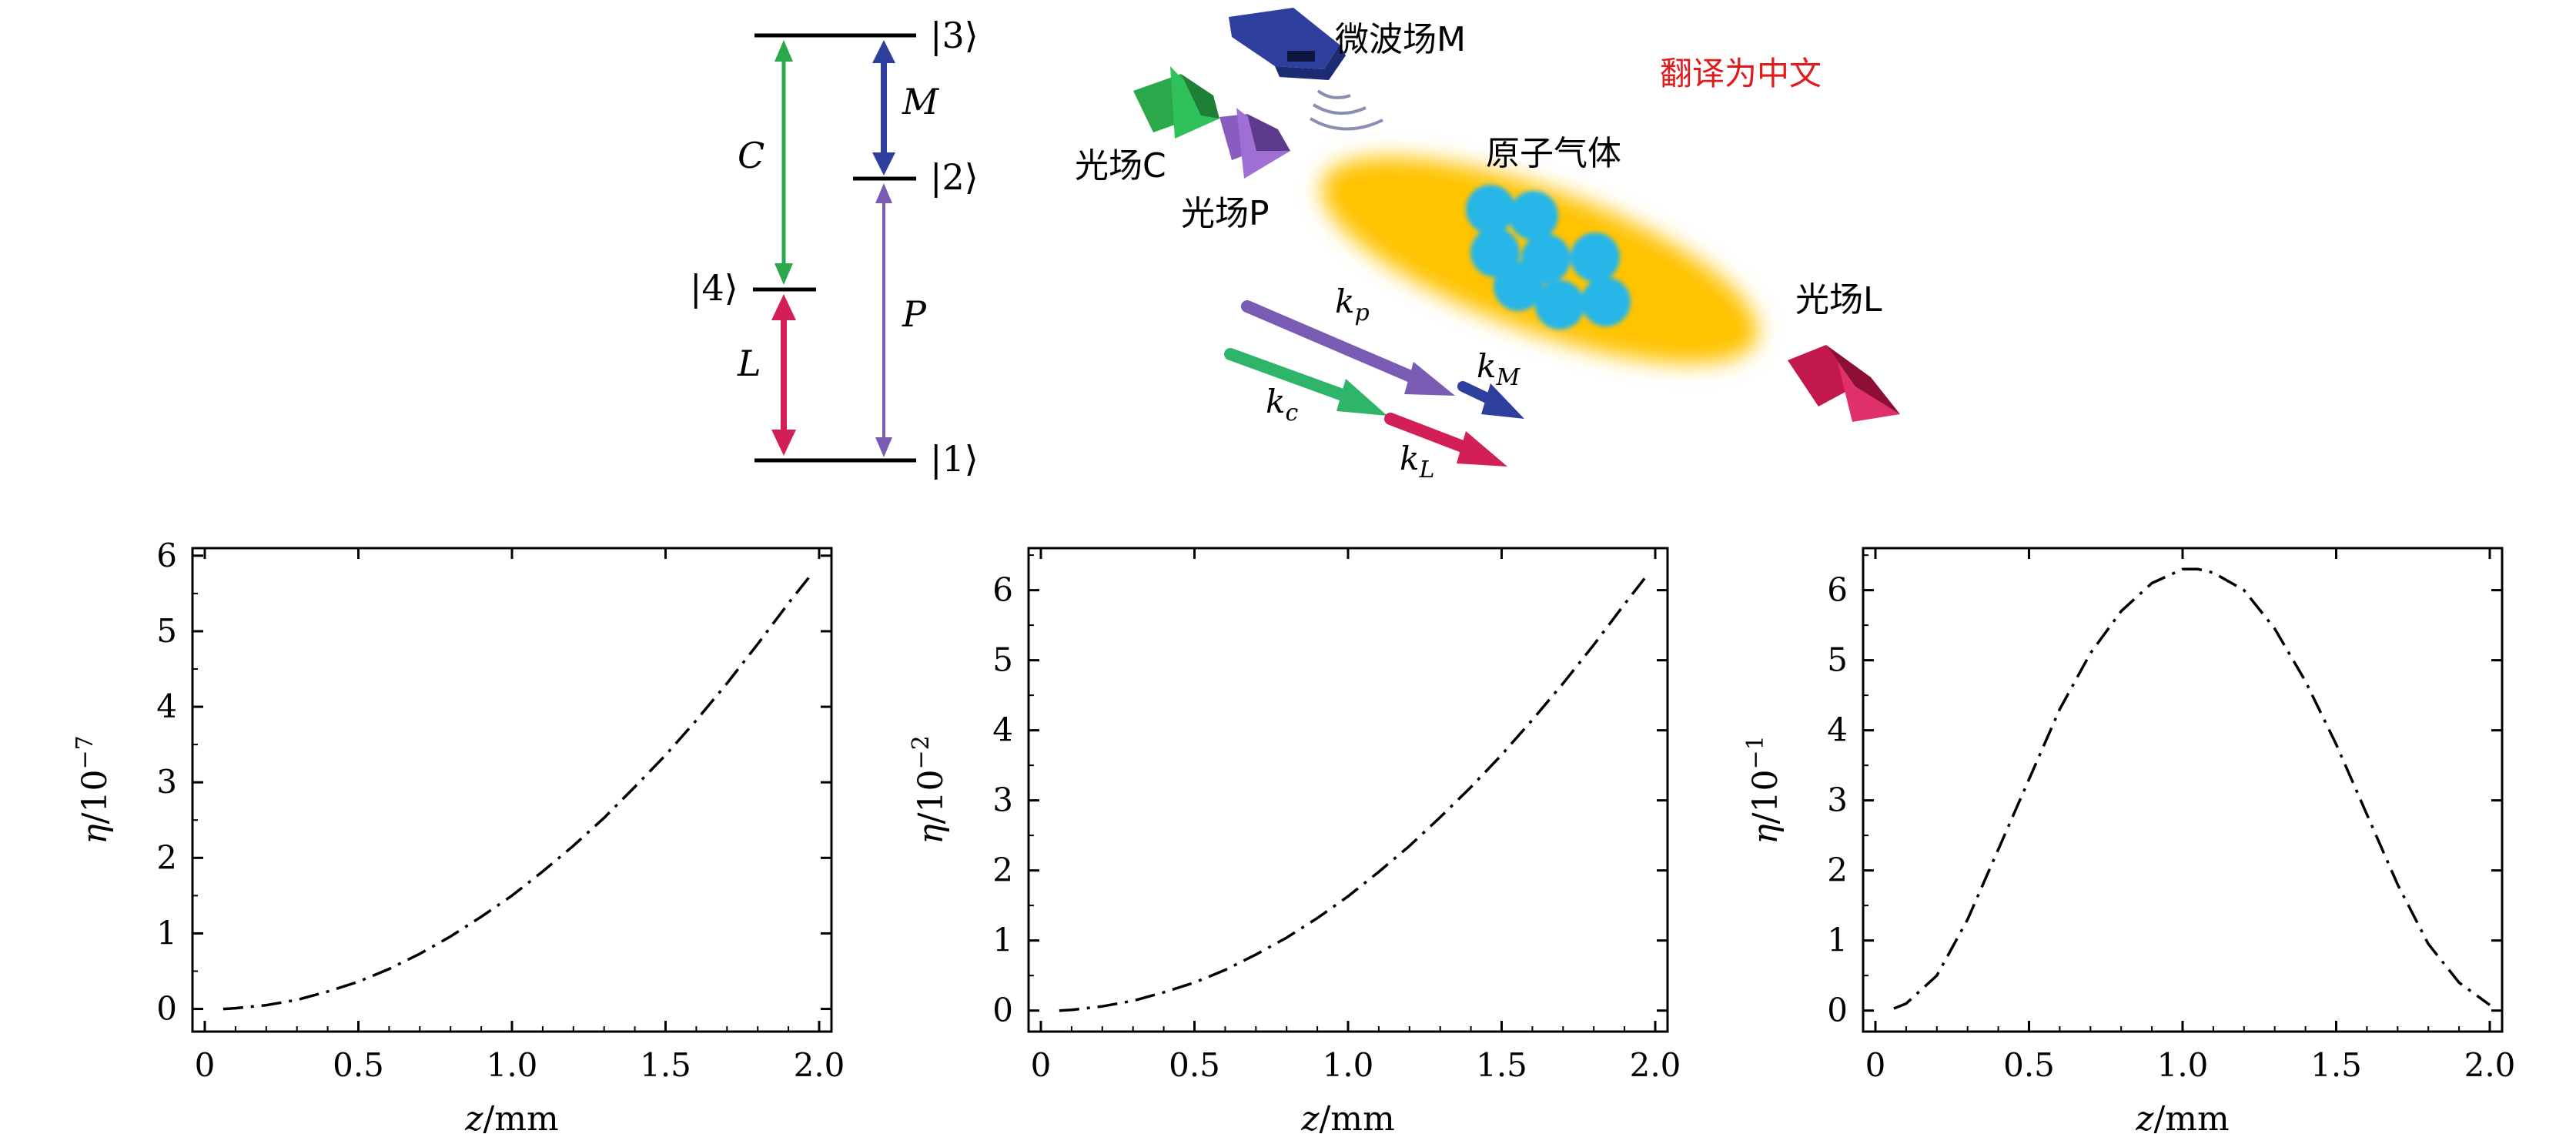  What do you see at coordinates (1491, 400) in the screenshot?
I see `wavevector-km-arrow` at bounding box center [1491, 400].